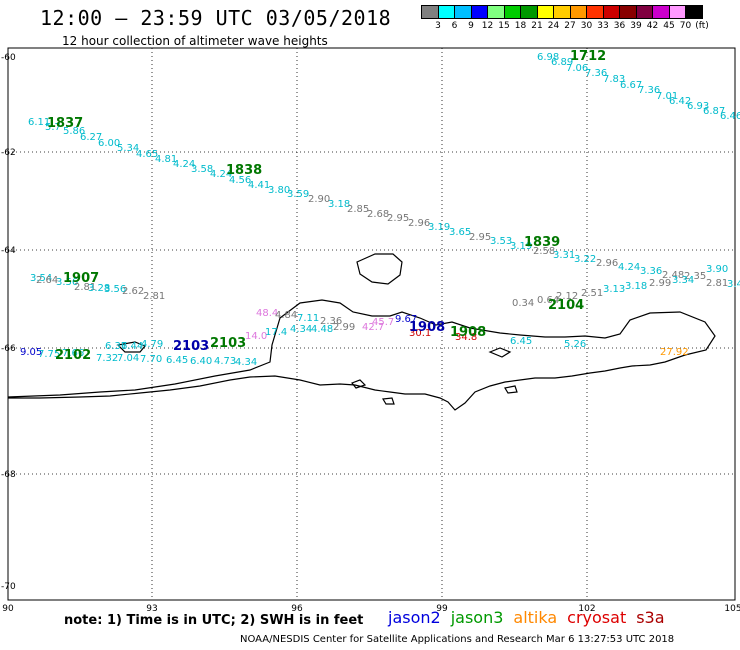  Describe the element at coordinates (501, 241) in the screenshot. I see `wave-height-value: 3.53` at that location.